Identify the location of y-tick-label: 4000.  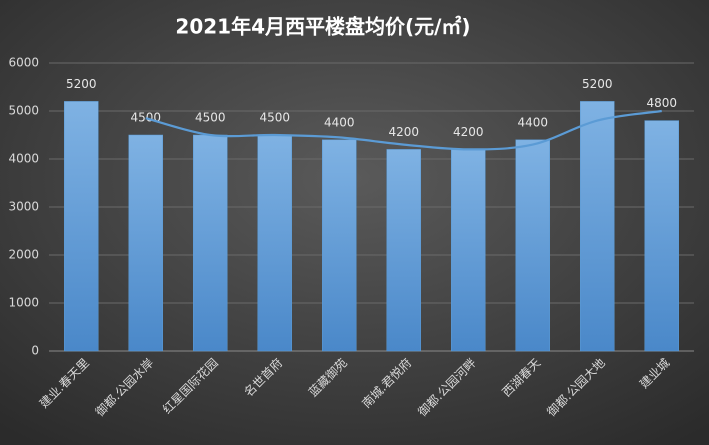
(23, 159).